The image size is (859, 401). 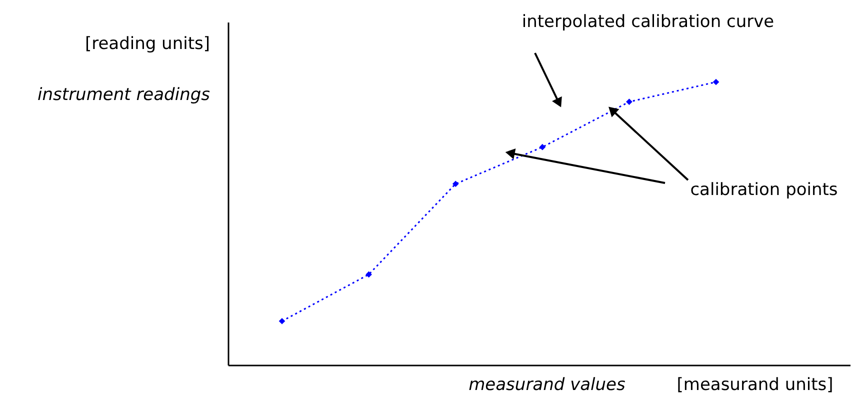 What do you see at coordinates (755, 385) in the screenshot?
I see `text: [measurand units]` at bounding box center [755, 385].